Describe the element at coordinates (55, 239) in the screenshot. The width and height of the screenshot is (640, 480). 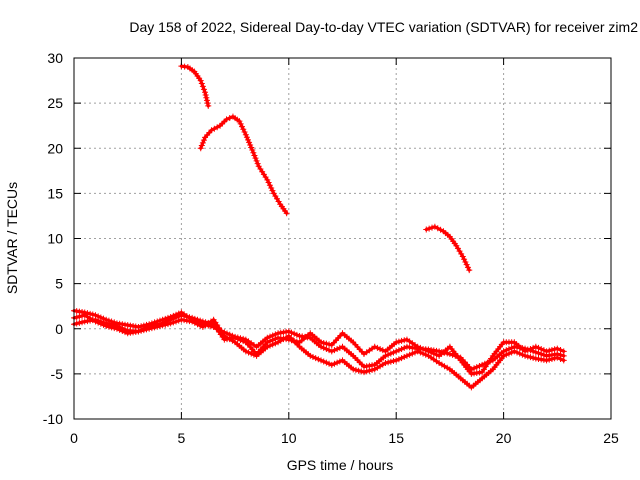
I see `y-tick-label: 10` at that location.